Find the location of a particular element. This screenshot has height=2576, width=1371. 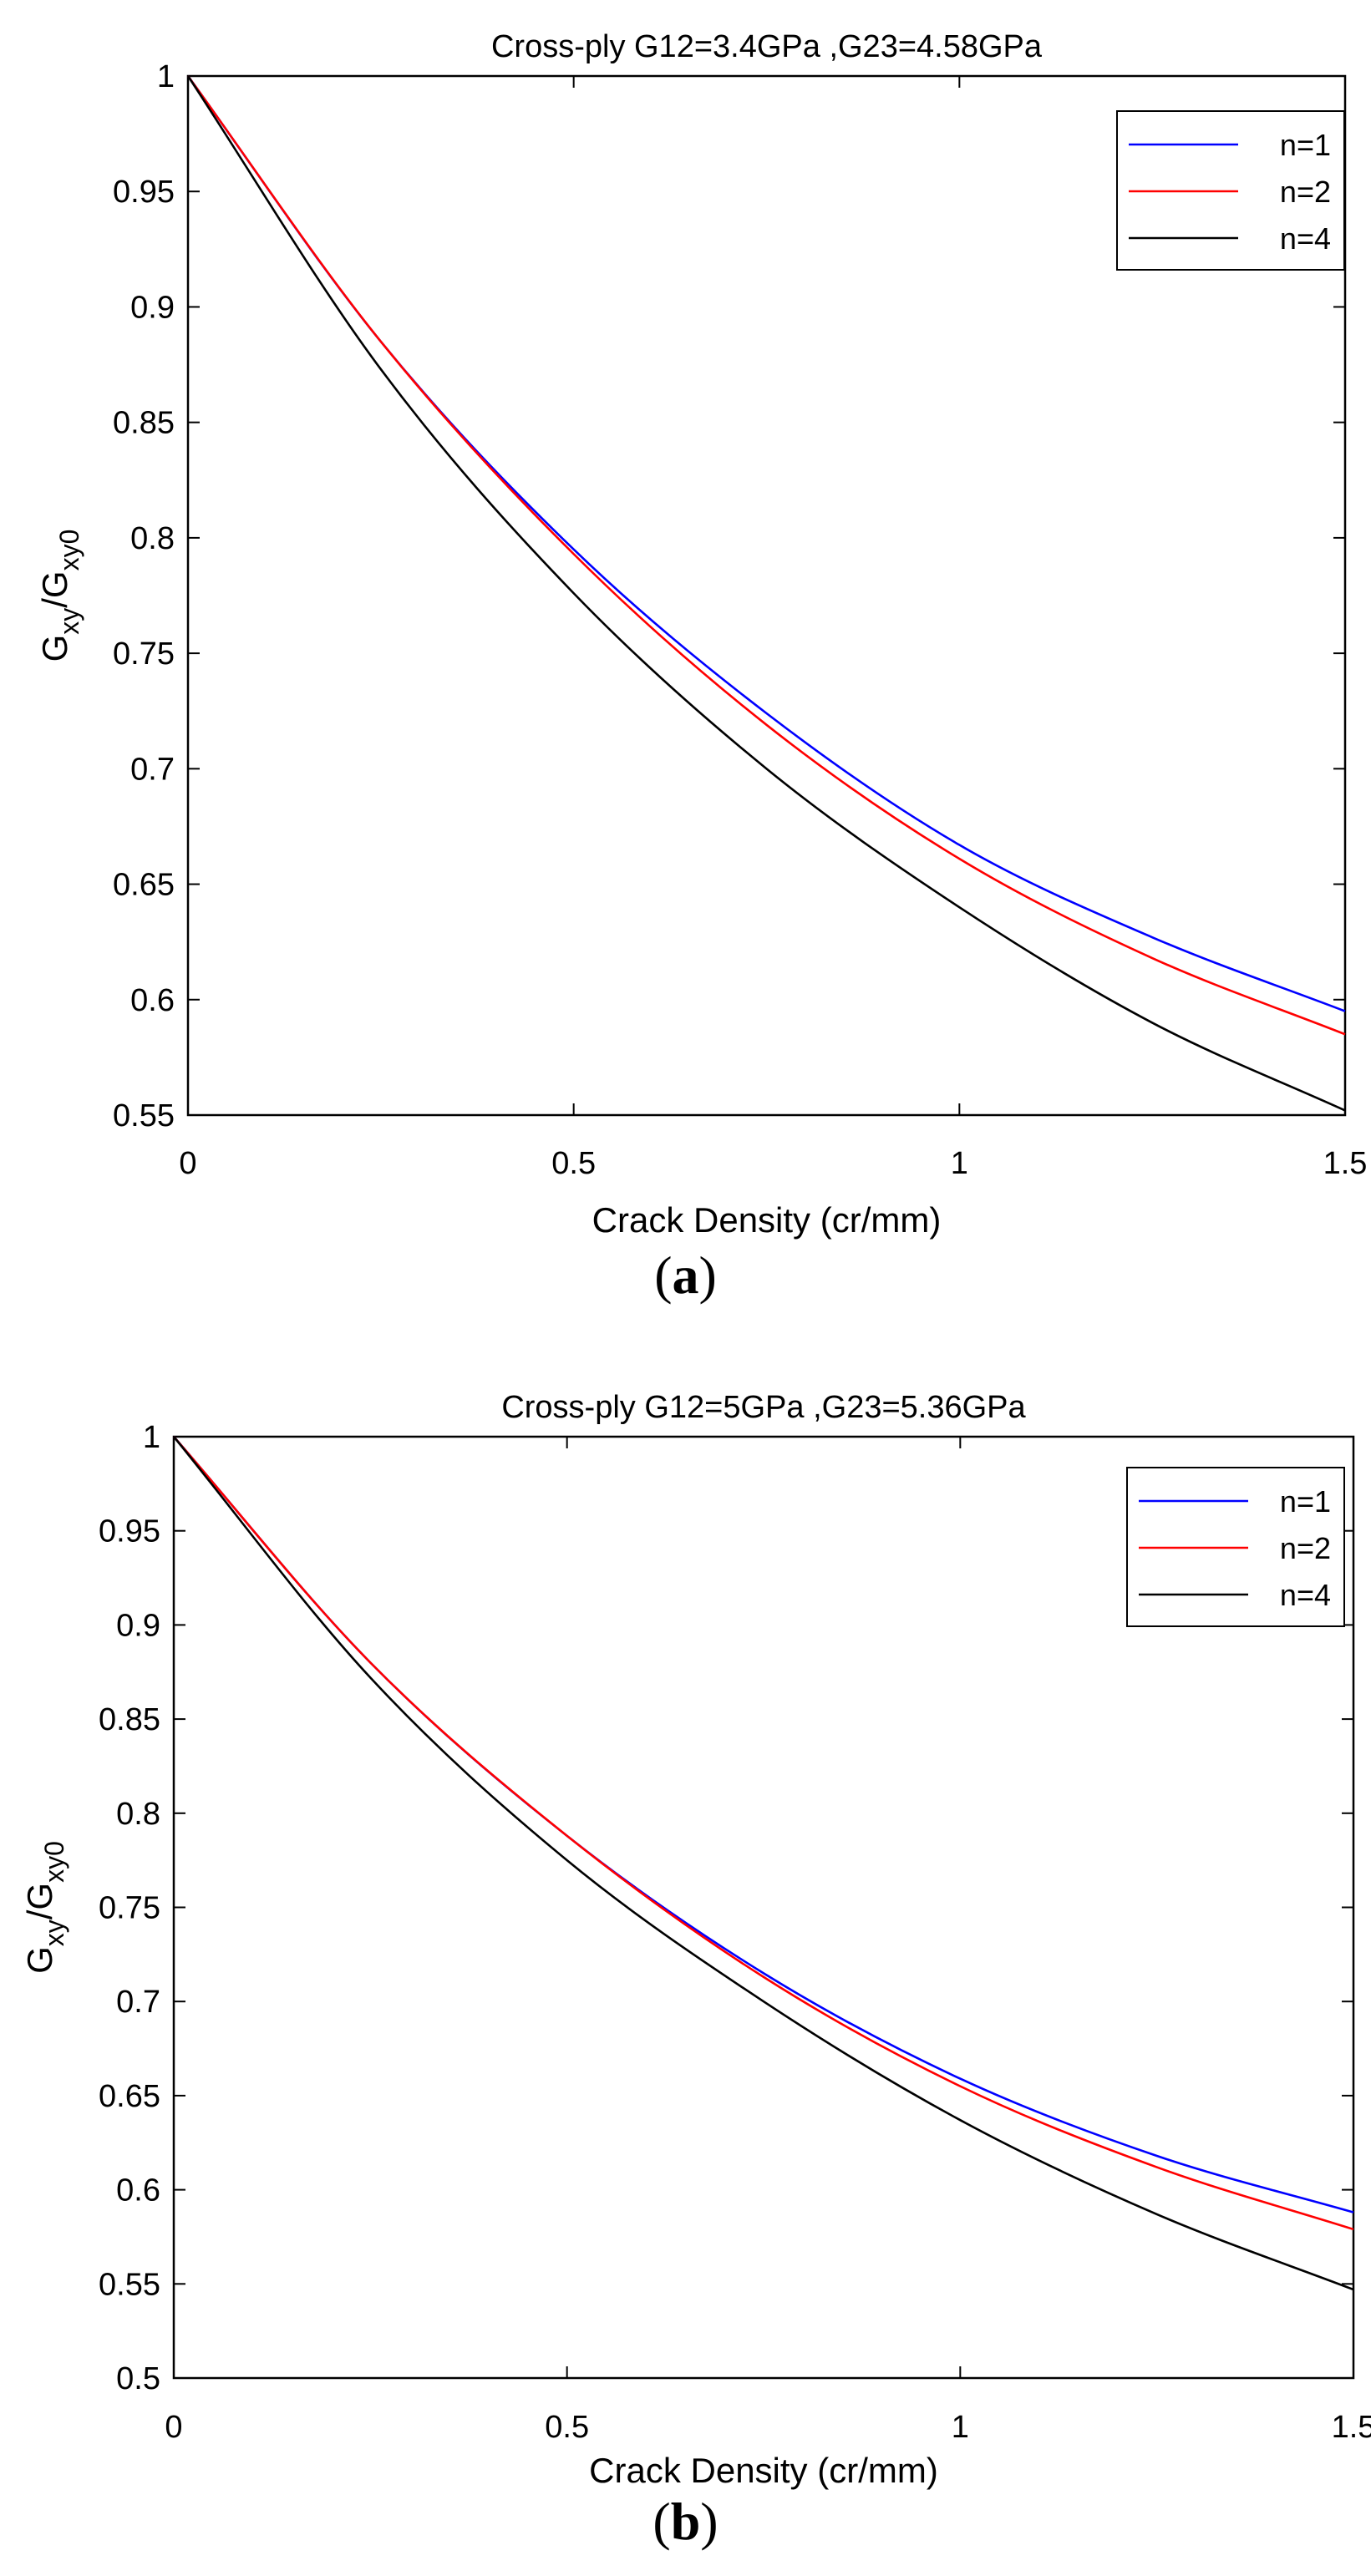

panel-label-a-letter: a is located at coordinates (685, 1275).